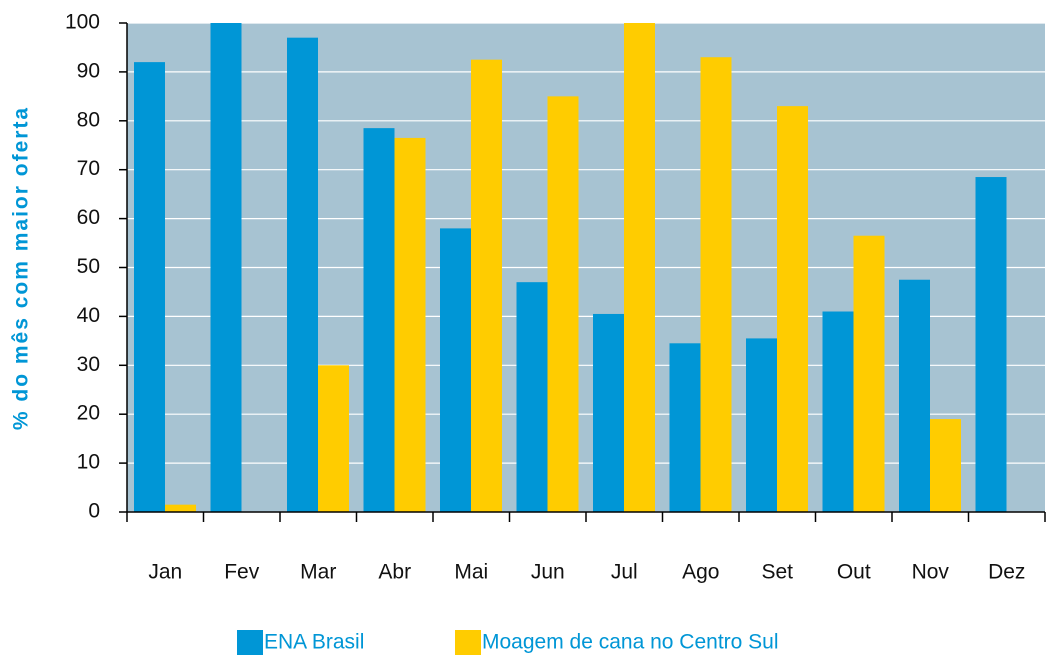  Describe the element at coordinates (82, 22) in the screenshot. I see `y-tick-label: 100` at that location.